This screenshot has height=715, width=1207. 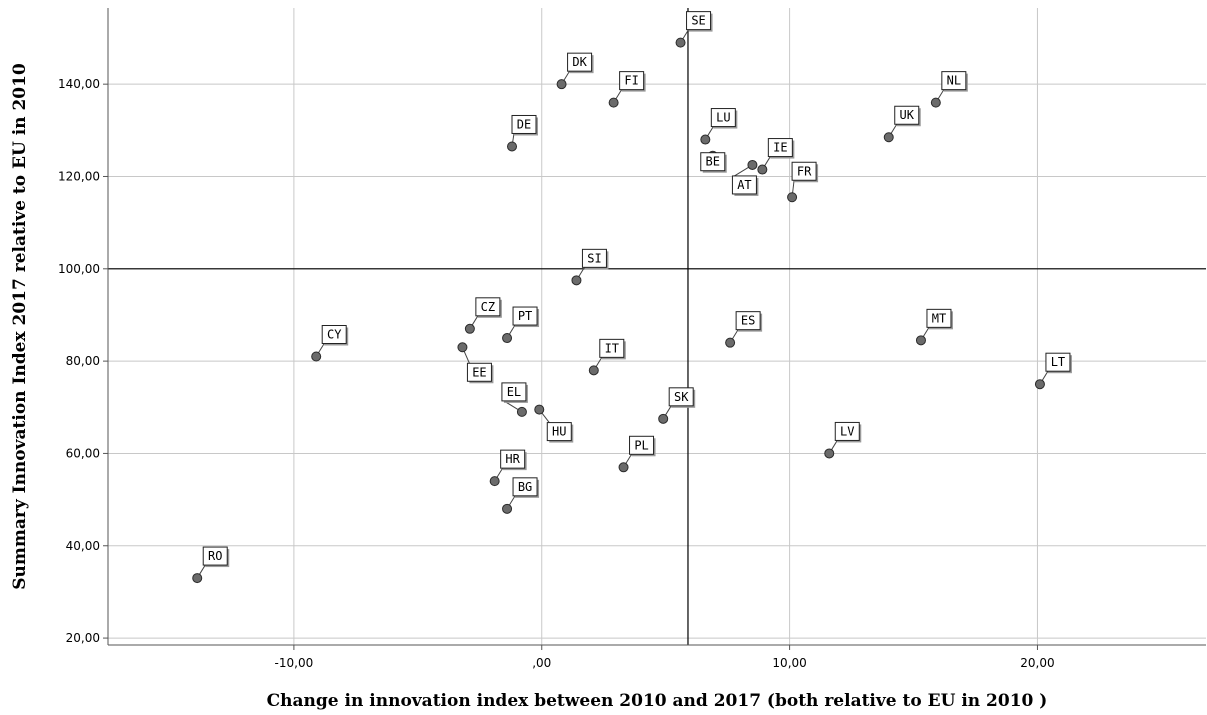 I want to click on label-box-hu, so click(x=559, y=432).